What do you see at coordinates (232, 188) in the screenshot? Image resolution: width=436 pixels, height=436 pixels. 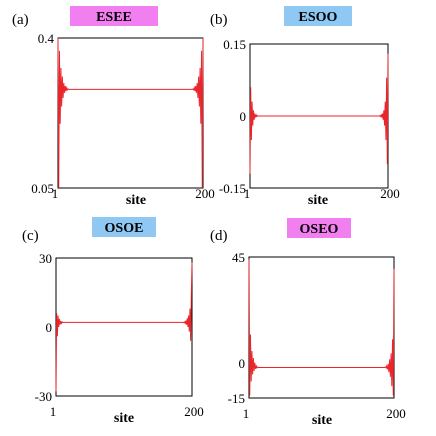 I see `y-tick-label: -0.15` at bounding box center [232, 188].